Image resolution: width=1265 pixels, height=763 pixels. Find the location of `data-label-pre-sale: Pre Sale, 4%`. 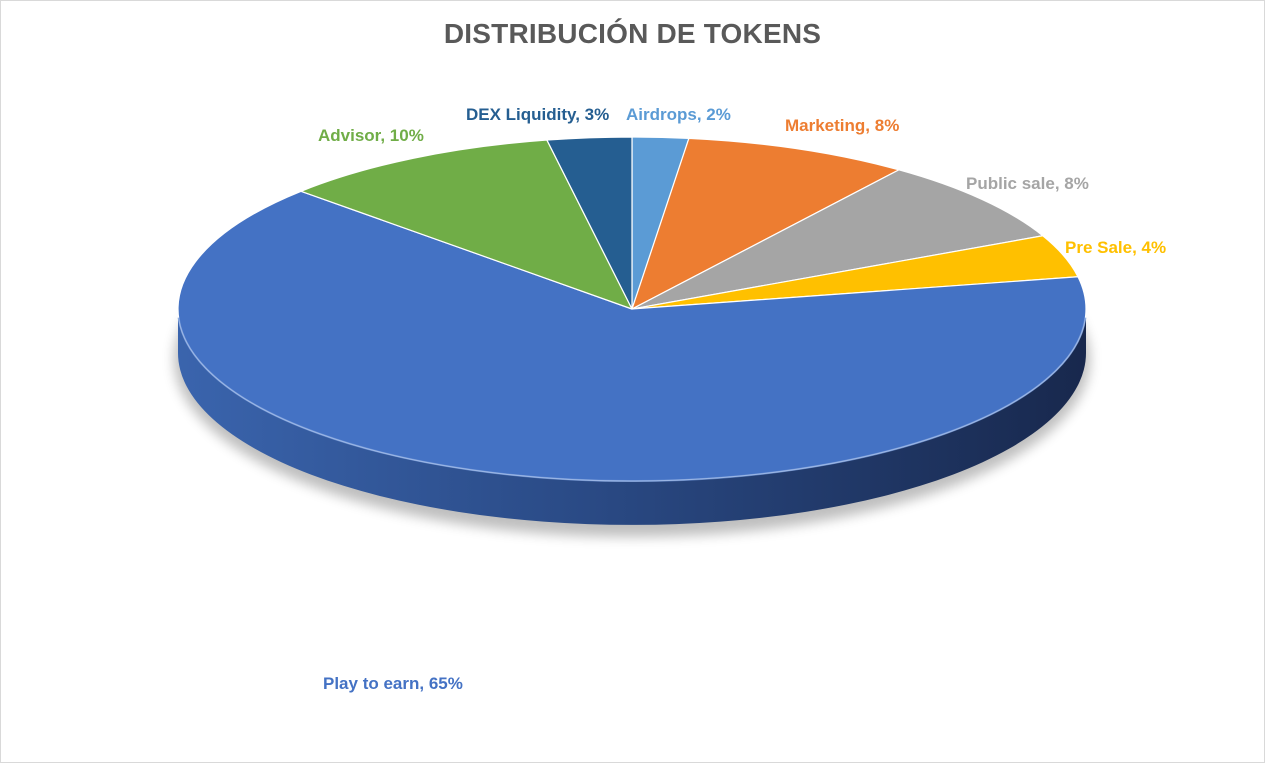

data-label-pre-sale: Pre Sale, 4% is located at coordinates (1115, 247).